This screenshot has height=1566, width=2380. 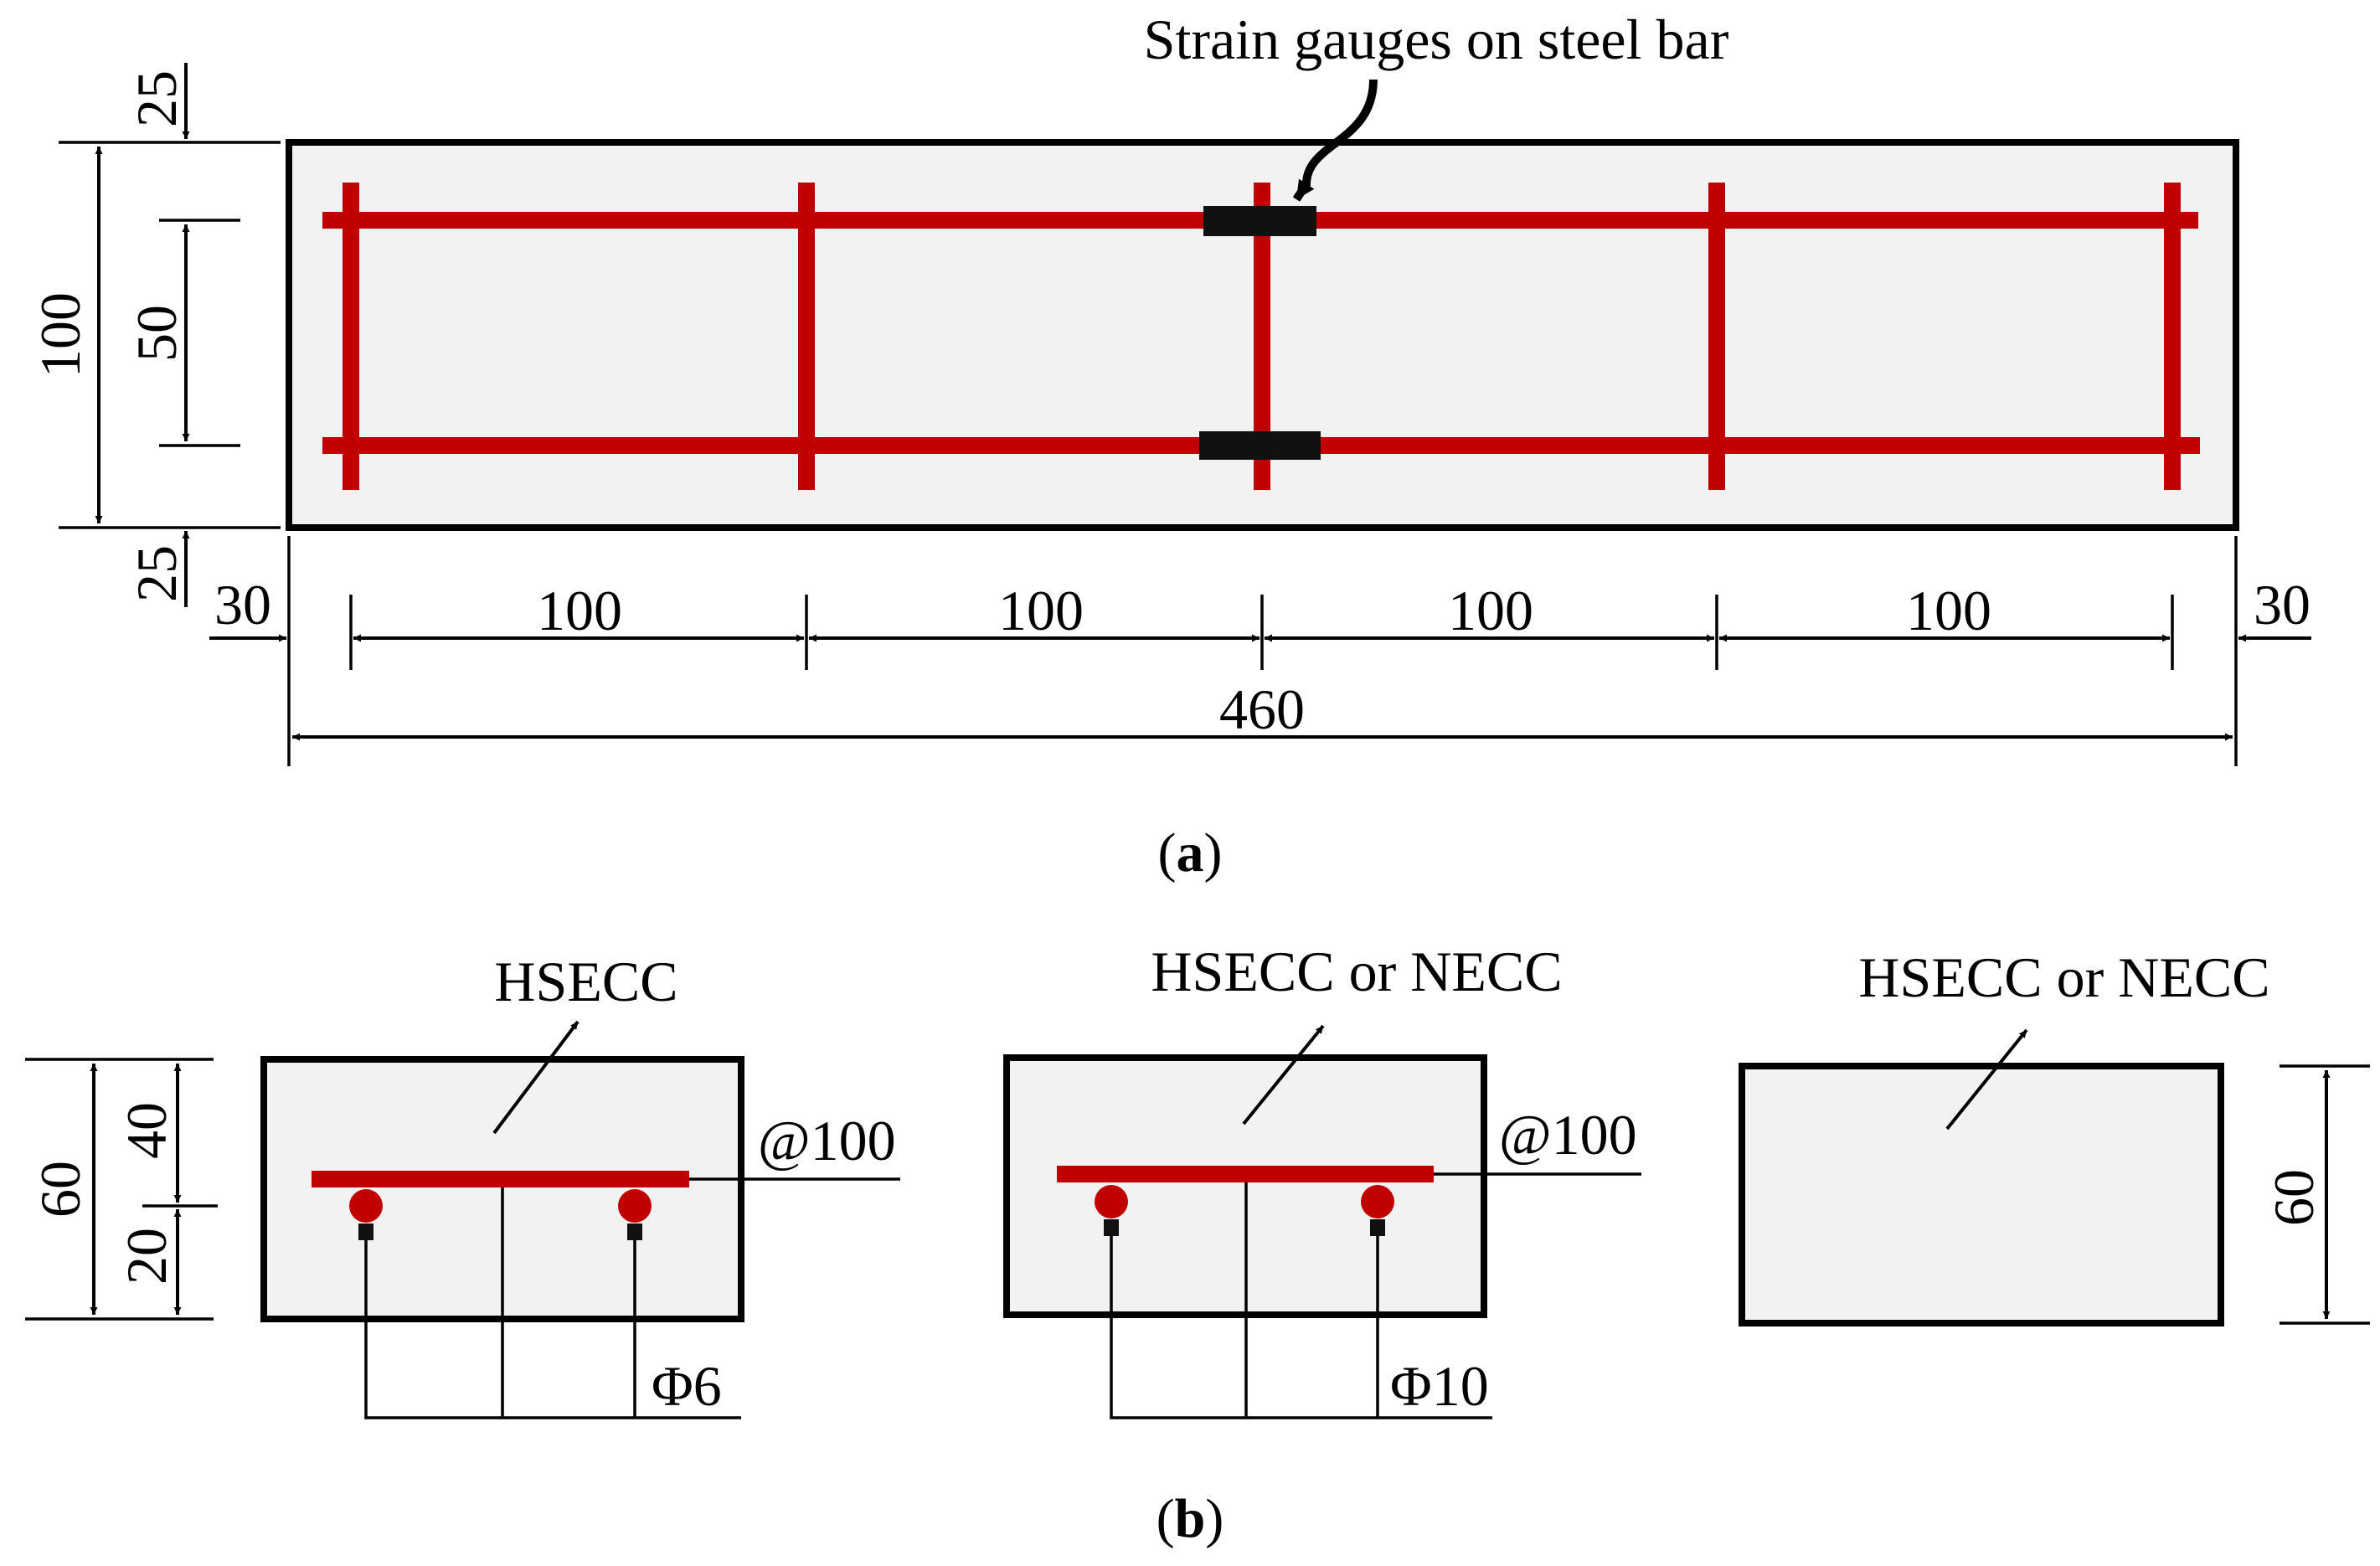 What do you see at coordinates (536, 1077) in the screenshot?
I see `section-1-material-arrow` at bounding box center [536, 1077].